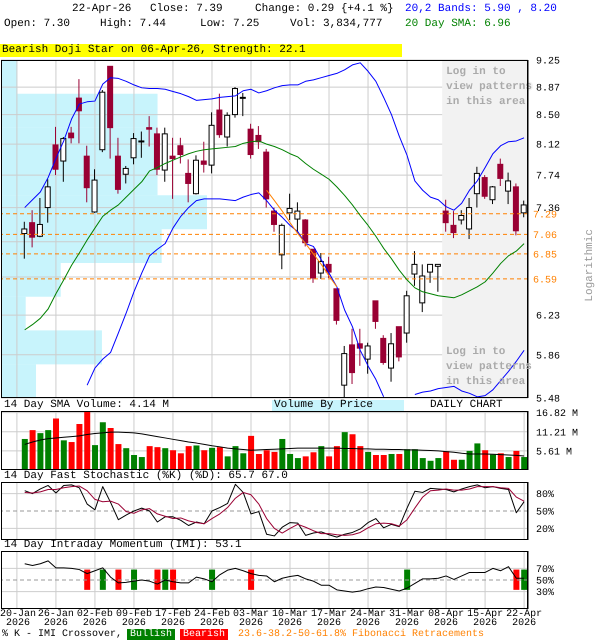 The width and height of the screenshot is (600, 640). Describe the element at coordinates (338, 405) in the screenshot. I see `annotation: Volume By Price` at that location.